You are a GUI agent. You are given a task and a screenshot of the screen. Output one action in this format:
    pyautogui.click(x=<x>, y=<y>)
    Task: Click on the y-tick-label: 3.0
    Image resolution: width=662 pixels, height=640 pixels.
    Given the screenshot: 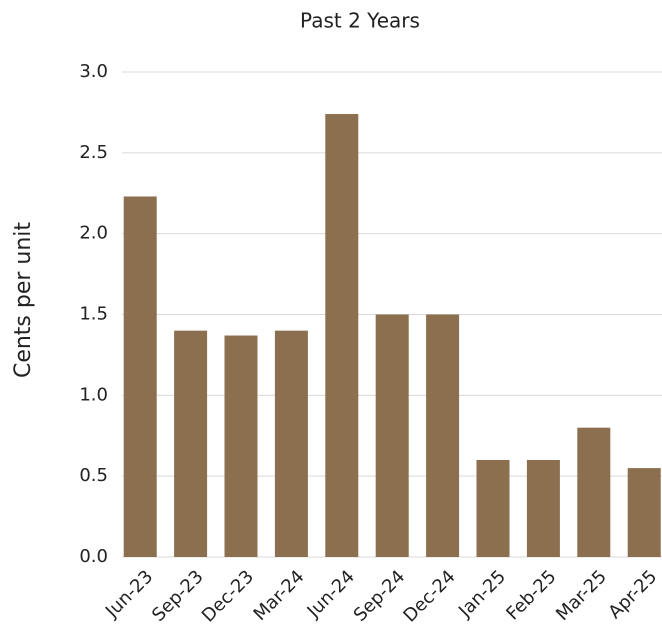 What is the action you would take?
    pyautogui.click(x=93, y=71)
    